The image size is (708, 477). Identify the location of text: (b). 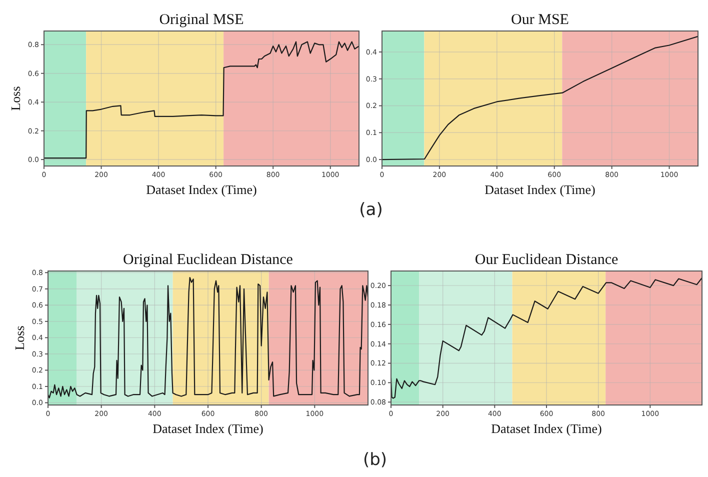
(375, 460).